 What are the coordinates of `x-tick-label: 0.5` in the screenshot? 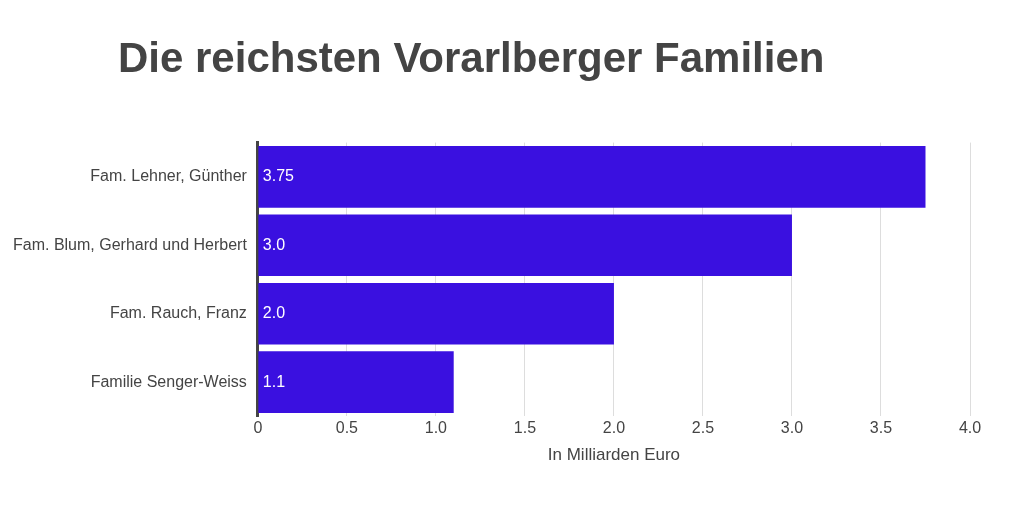 It's located at (347, 428).